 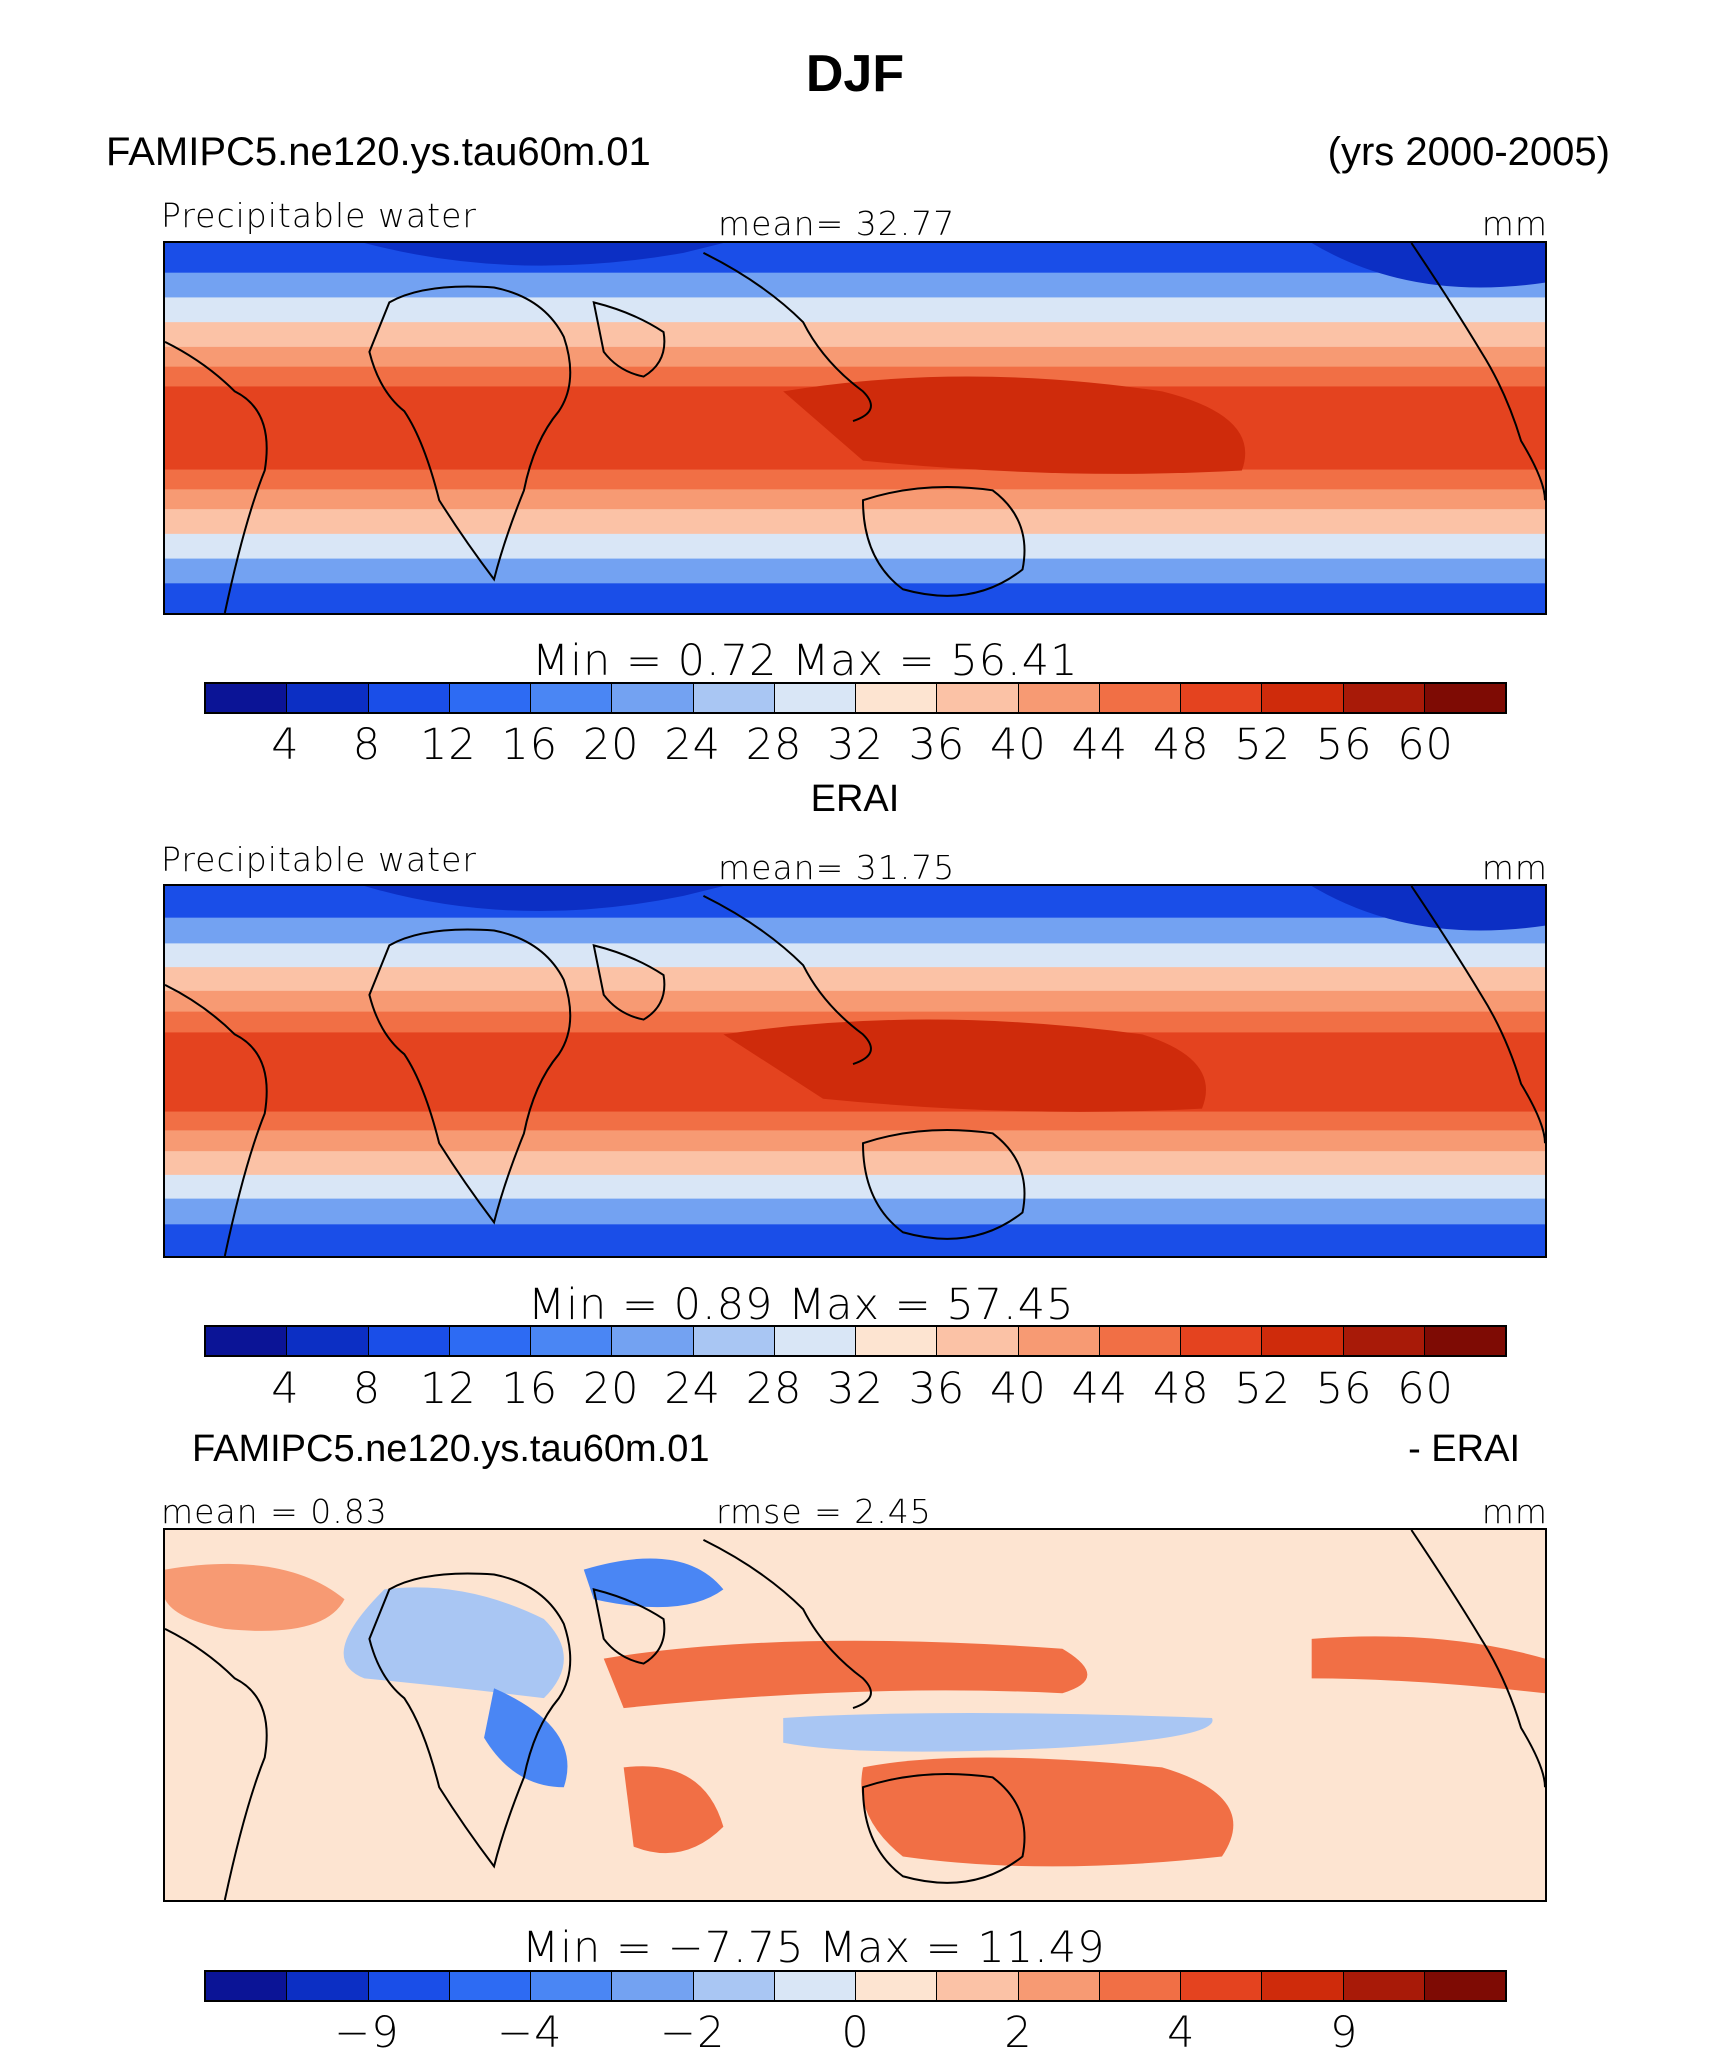 I want to click on figure-title: DJF, so click(x=855, y=74).